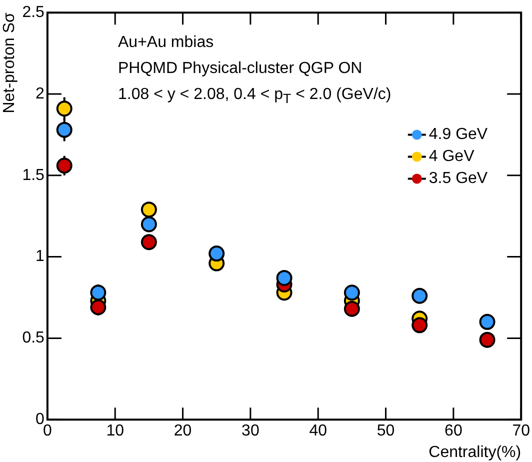  Describe the element at coordinates (451, 157) in the screenshot. I see `legend-label: 4 GeV` at that location.